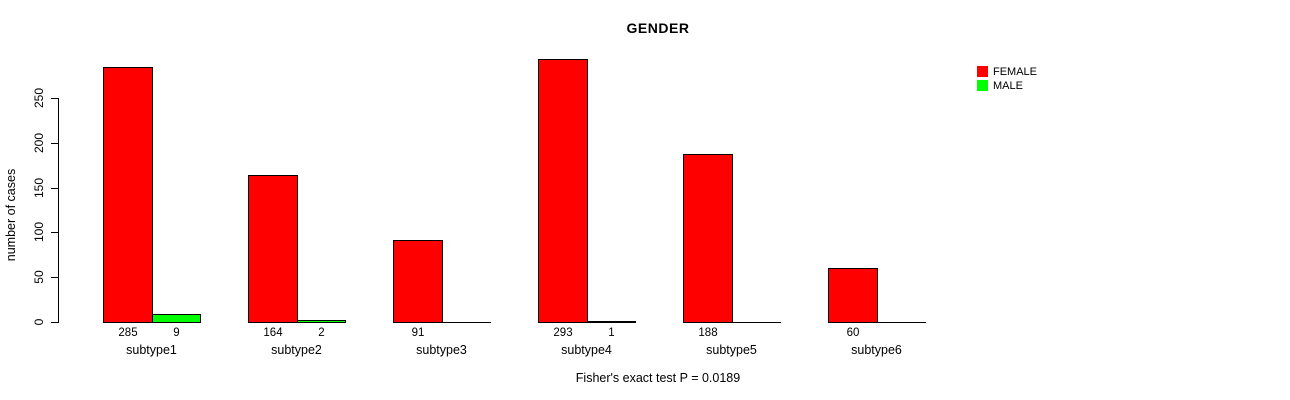  I want to click on footnote-fishers-test: Fisher's exact test P = 0.0189, so click(658, 378).